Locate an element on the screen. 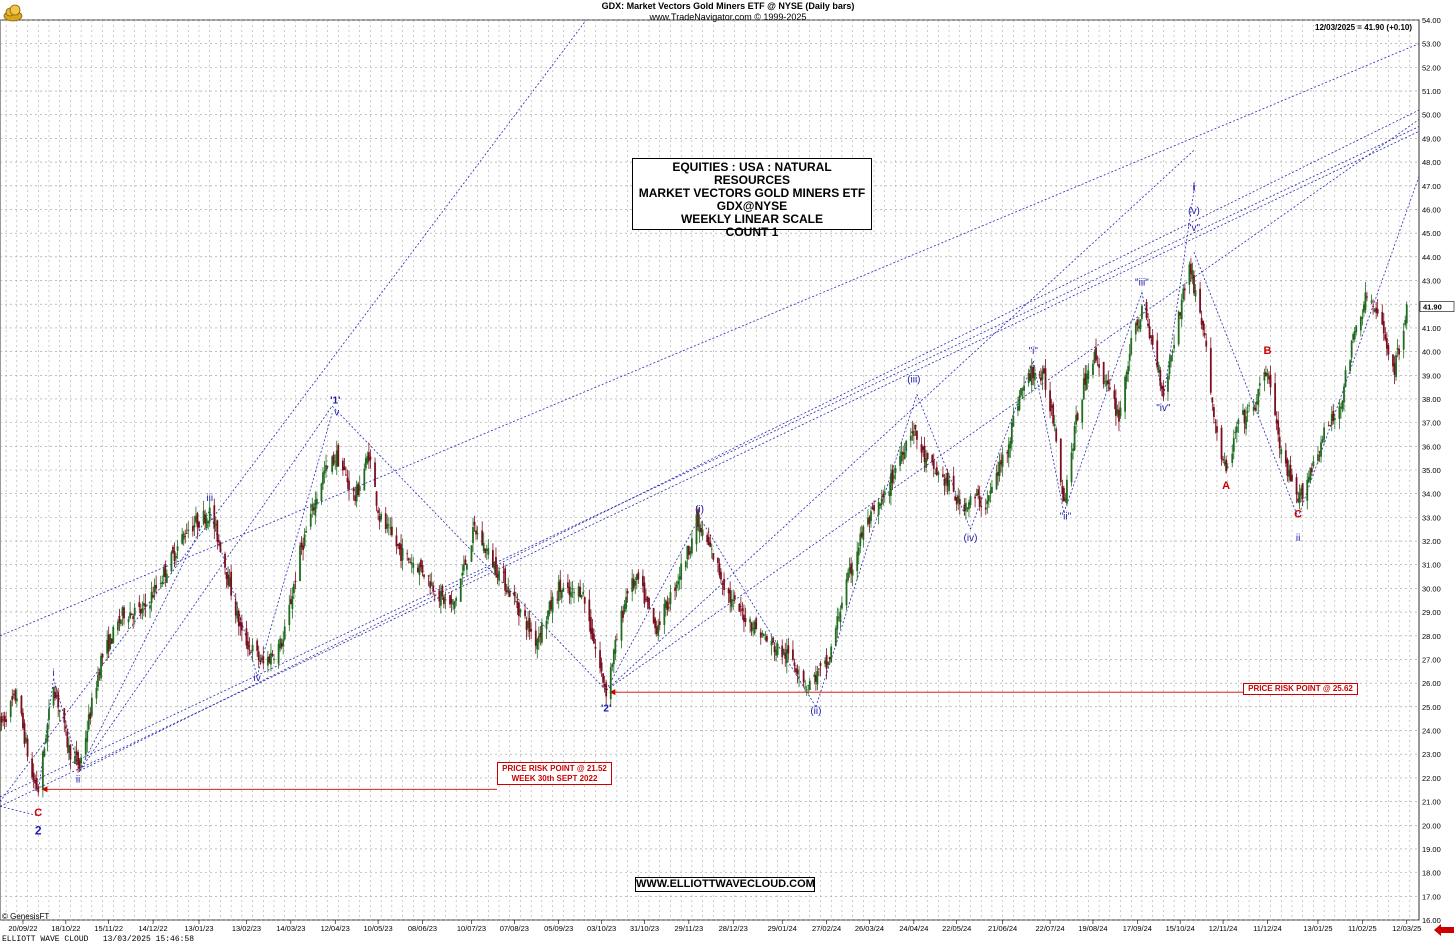 The height and width of the screenshot is (950, 1456). y-tick-label: 16.00 is located at coordinates (1431, 920).